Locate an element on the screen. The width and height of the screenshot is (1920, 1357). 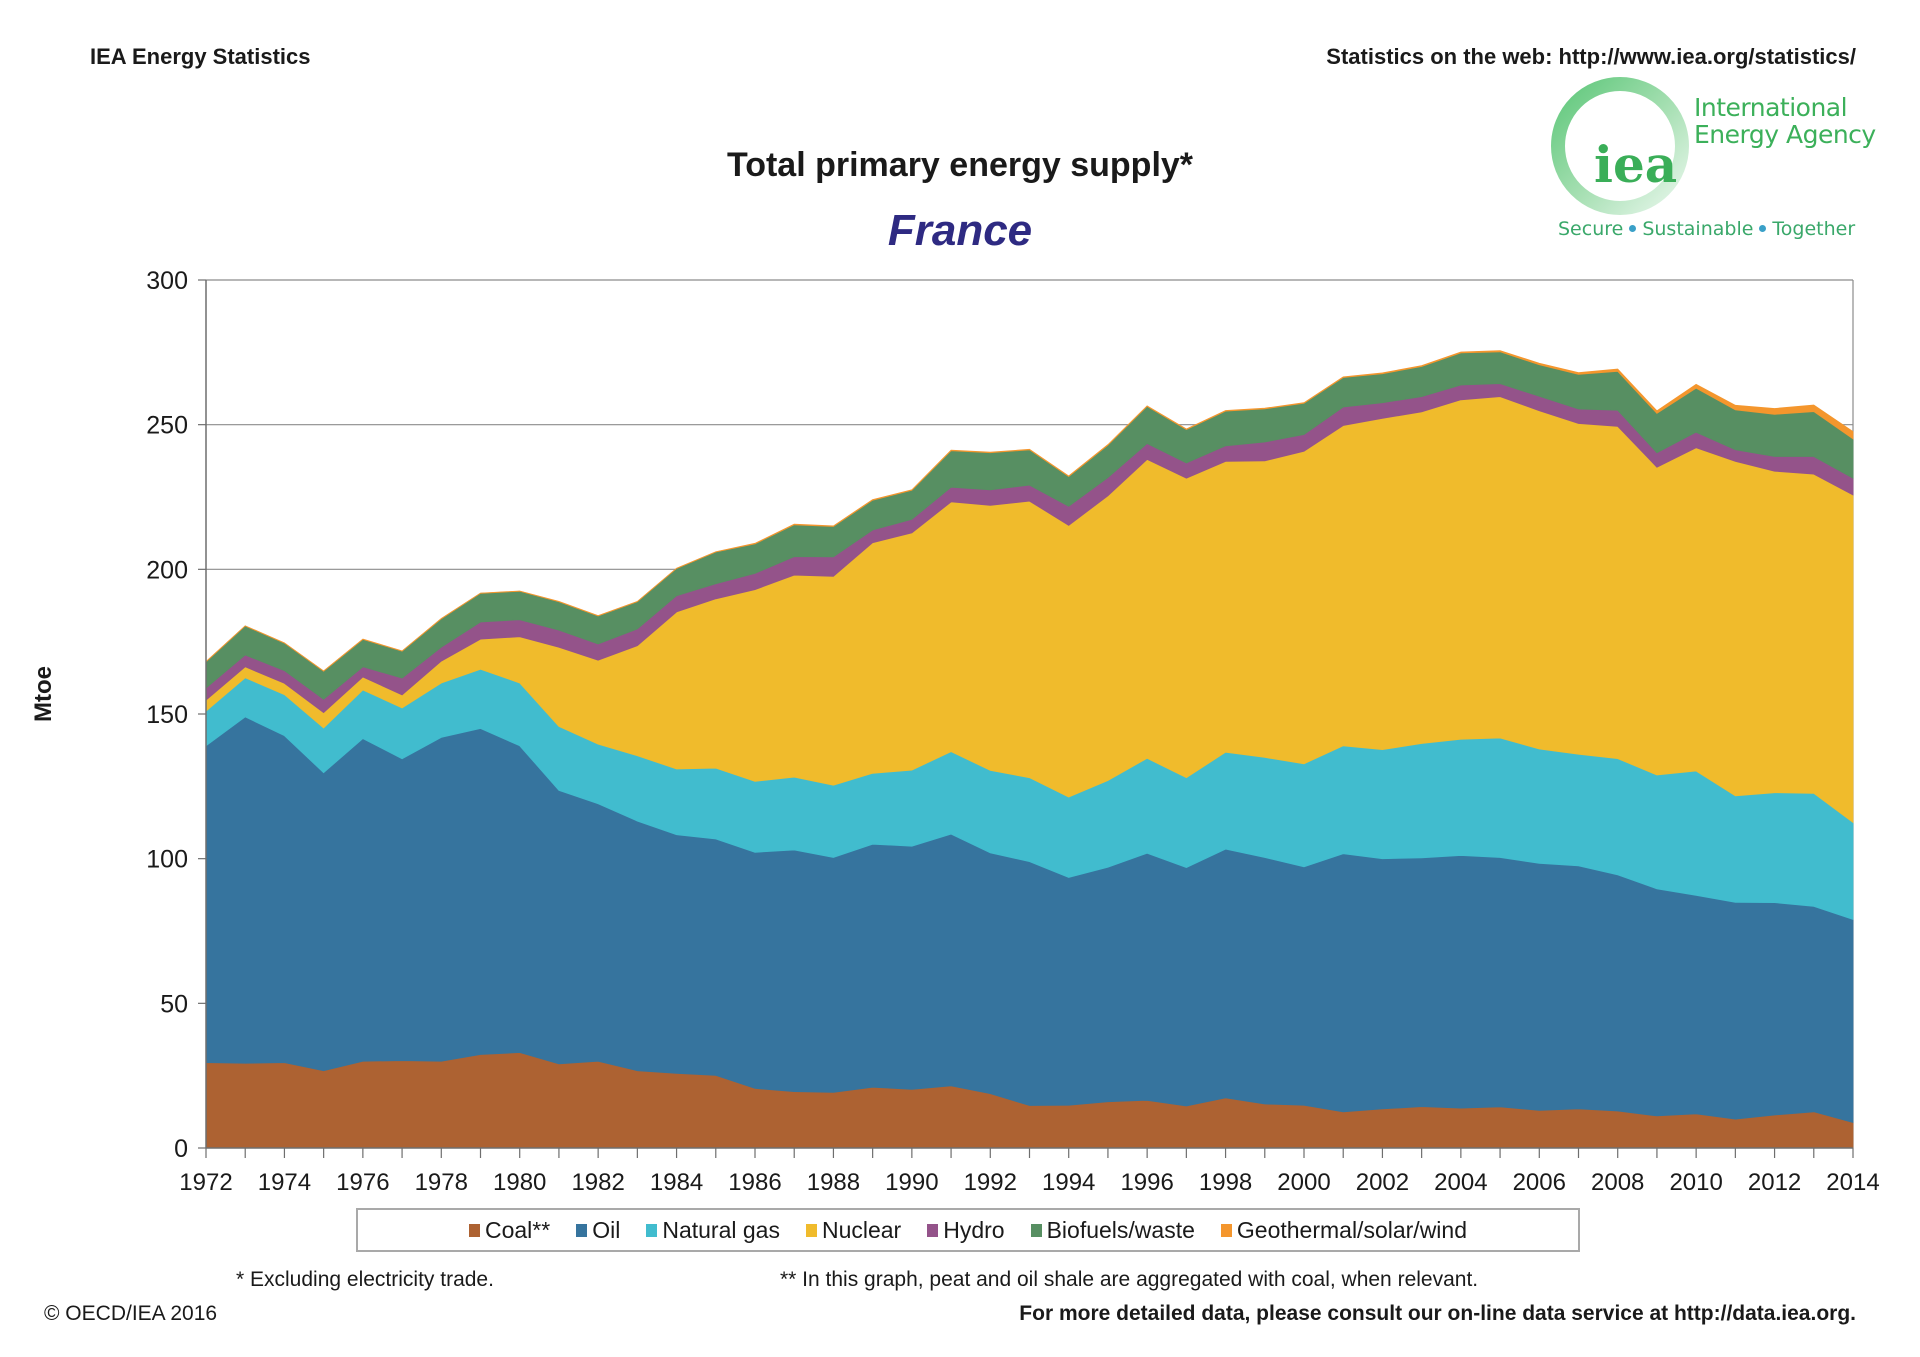
chart-title: Total primary energy supply* is located at coordinates (960, 165).